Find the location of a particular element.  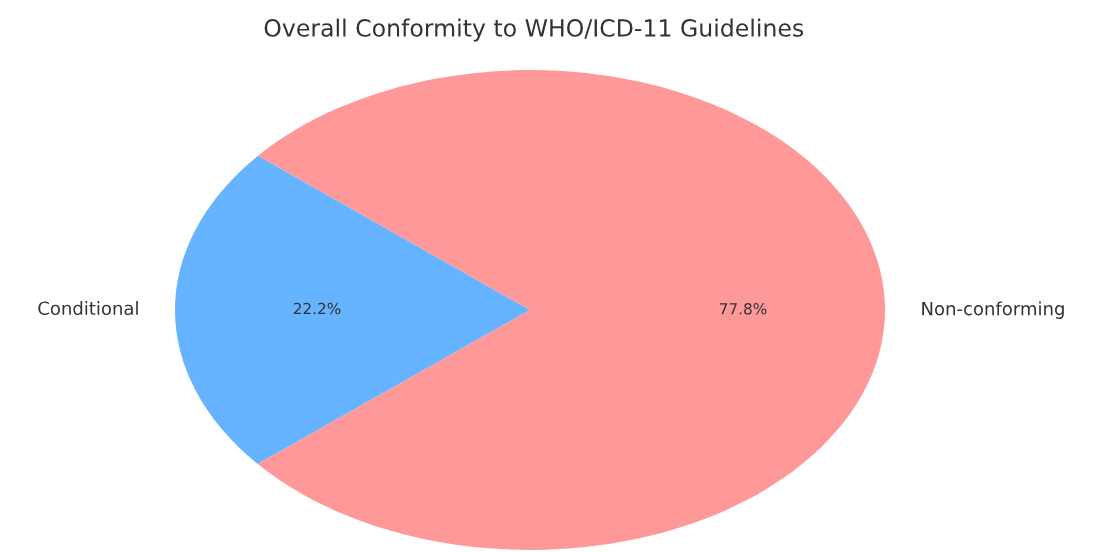

slice-label: Conditional is located at coordinates (88, 308).